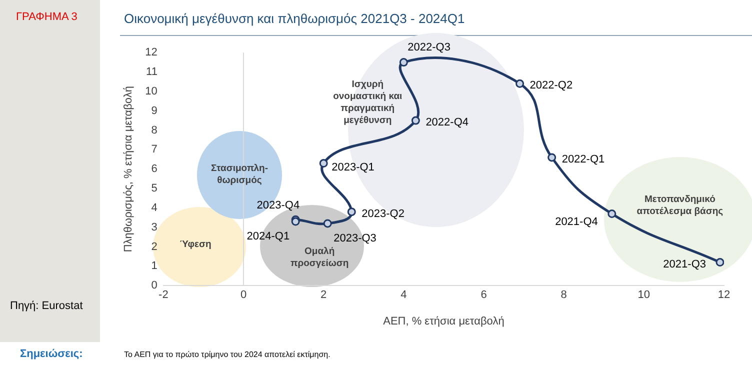  Describe the element at coordinates (227, 354) in the screenshot. I see `text: Το ΑΕΠ για το πρώτο τρίμηνο του 2024 αποτελεί εκτίμηση.` at that location.